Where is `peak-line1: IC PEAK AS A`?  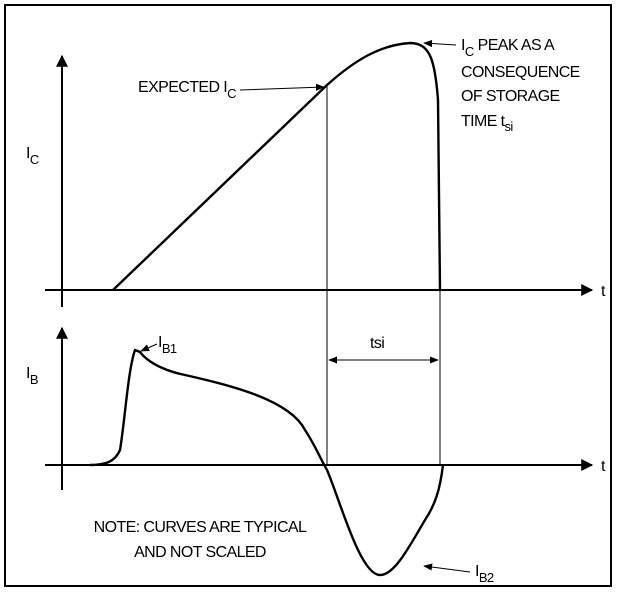
peak-line1: IC PEAK AS A is located at coordinates (508, 48).